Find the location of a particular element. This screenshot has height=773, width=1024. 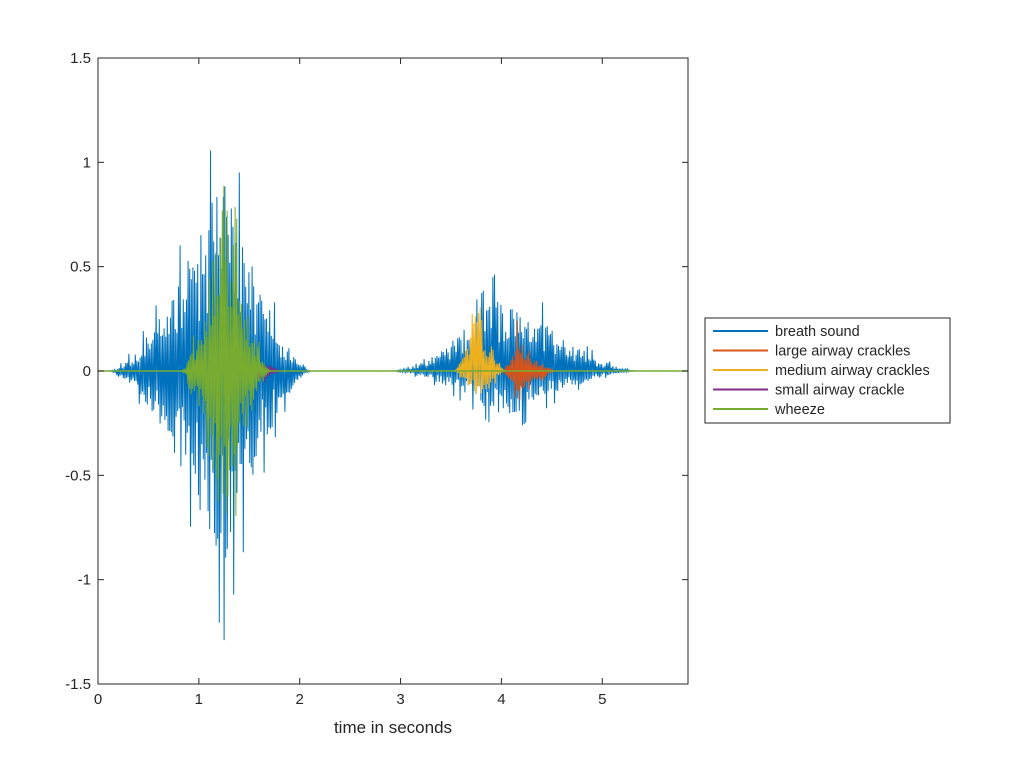

series-line-wheeze is located at coordinates (226, 351).